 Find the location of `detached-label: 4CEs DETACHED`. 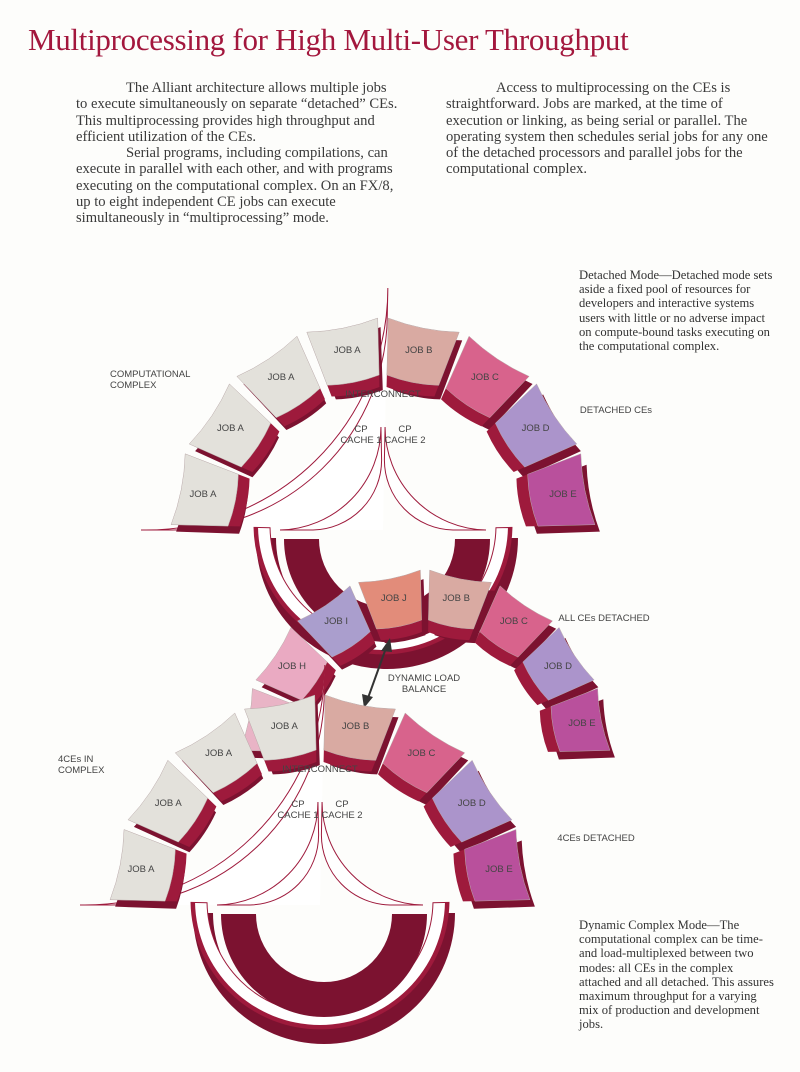

detached-label: 4CEs DETACHED is located at coordinates (595, 838).